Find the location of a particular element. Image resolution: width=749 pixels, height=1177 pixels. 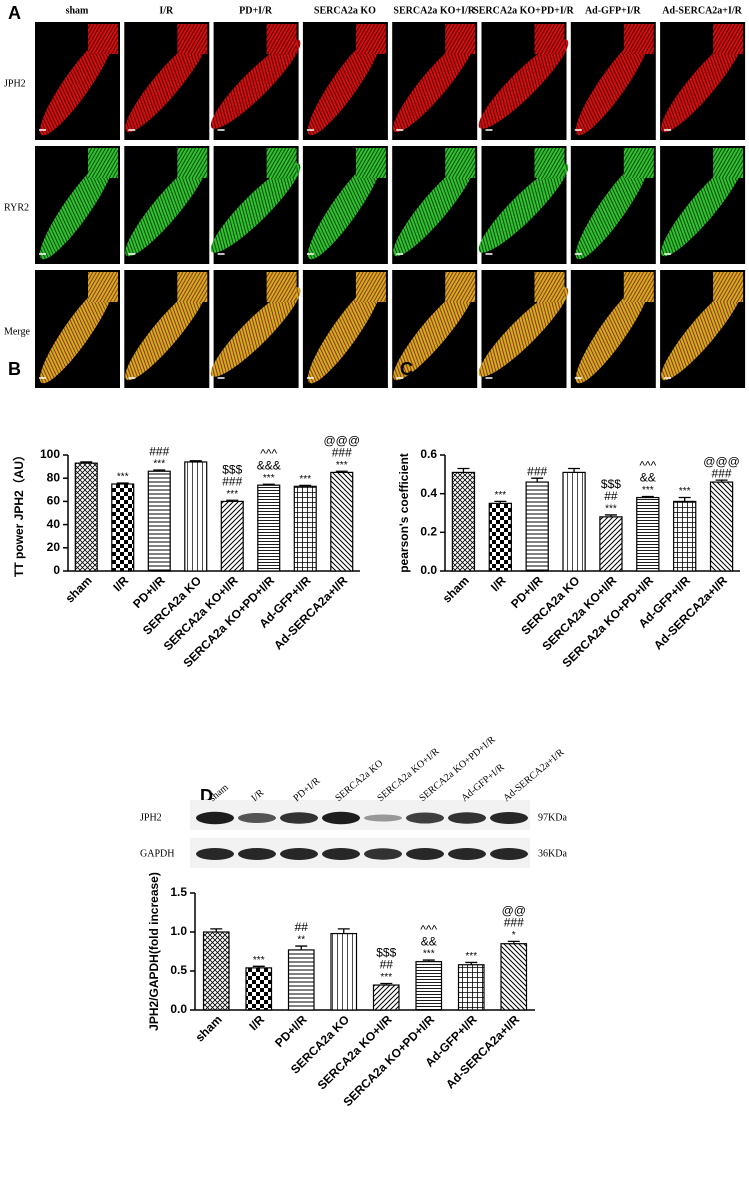

blot-size: 97KDa is located at coordinates (552, 817).